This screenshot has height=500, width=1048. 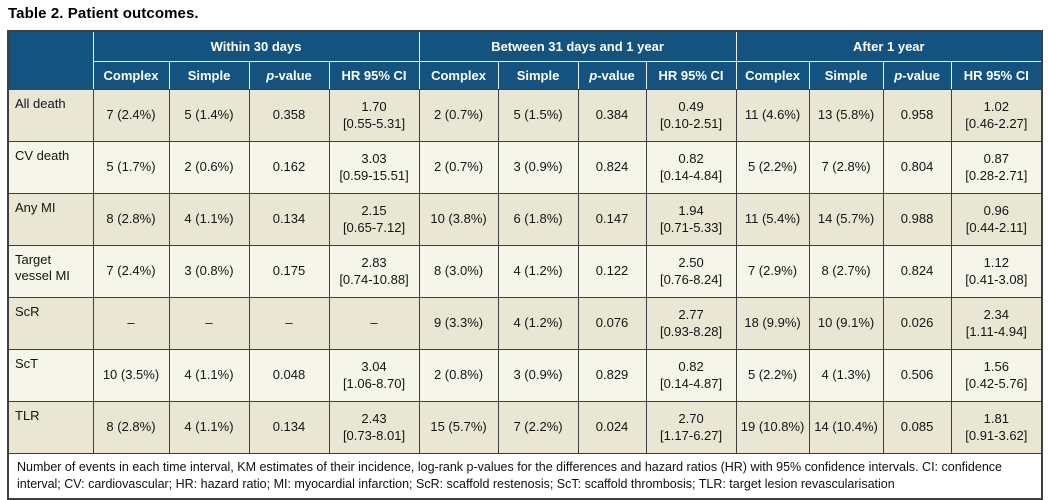 I want to click on cell: 8 (2.7%), so click(x=846, y=271).